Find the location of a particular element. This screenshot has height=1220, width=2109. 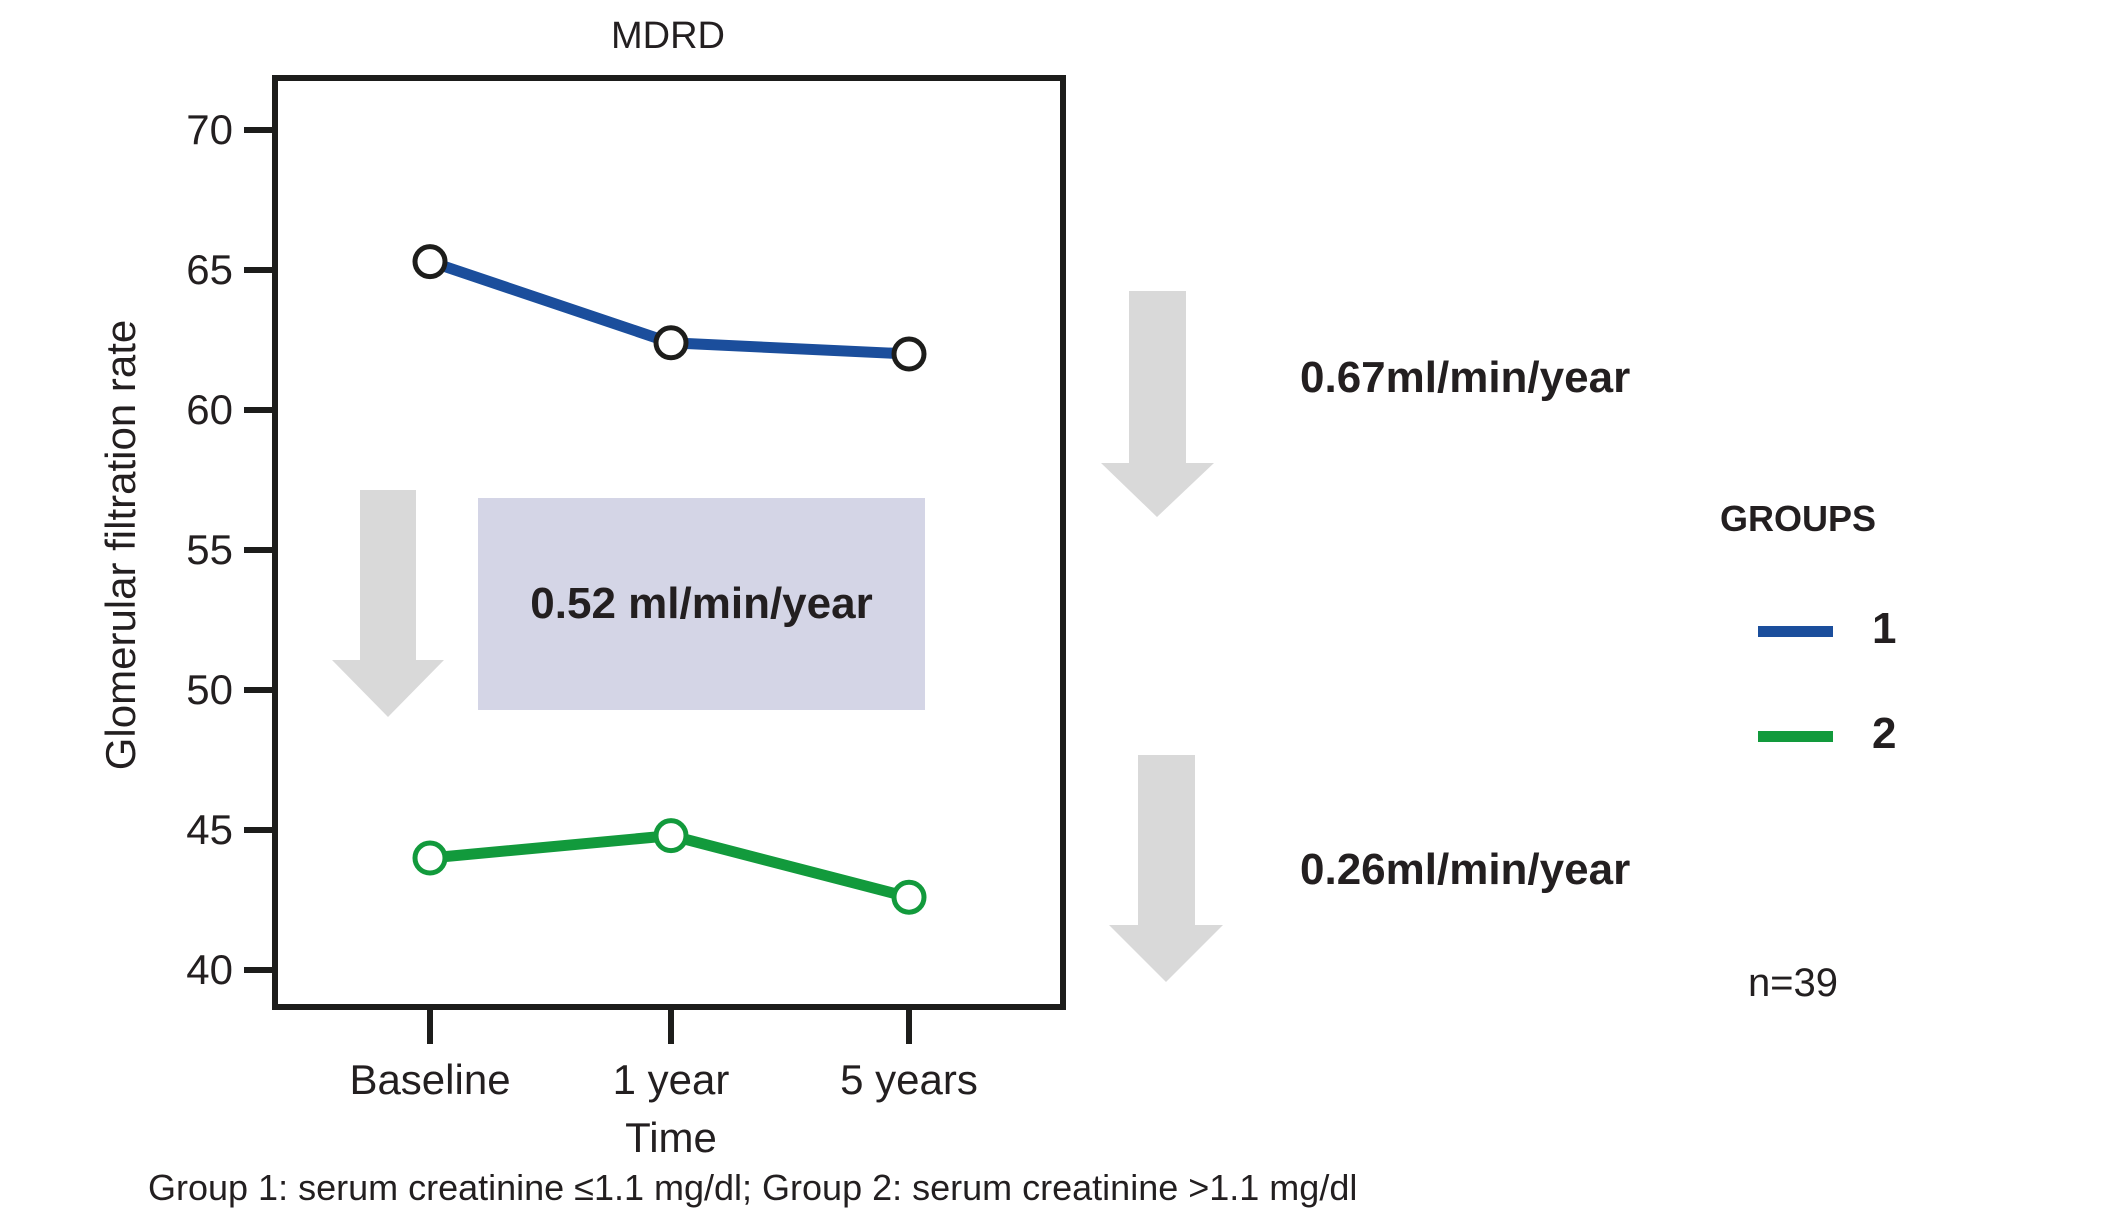

x-tick-label: Baseline is located at coordinates (430, 1079).